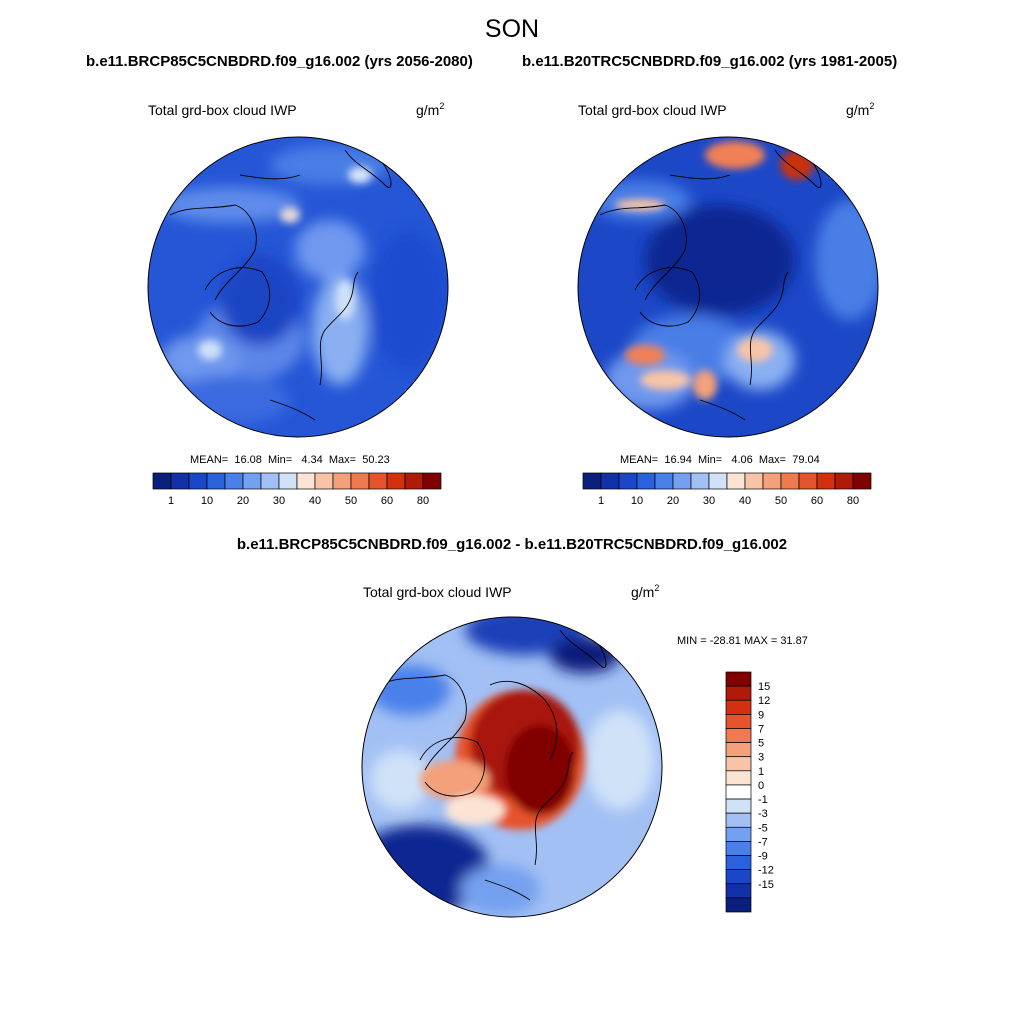  What do you see at coordinates (860, 109) in the screenshot?
I see `panel2-units: g/m2` at bounding box center [860, 109].